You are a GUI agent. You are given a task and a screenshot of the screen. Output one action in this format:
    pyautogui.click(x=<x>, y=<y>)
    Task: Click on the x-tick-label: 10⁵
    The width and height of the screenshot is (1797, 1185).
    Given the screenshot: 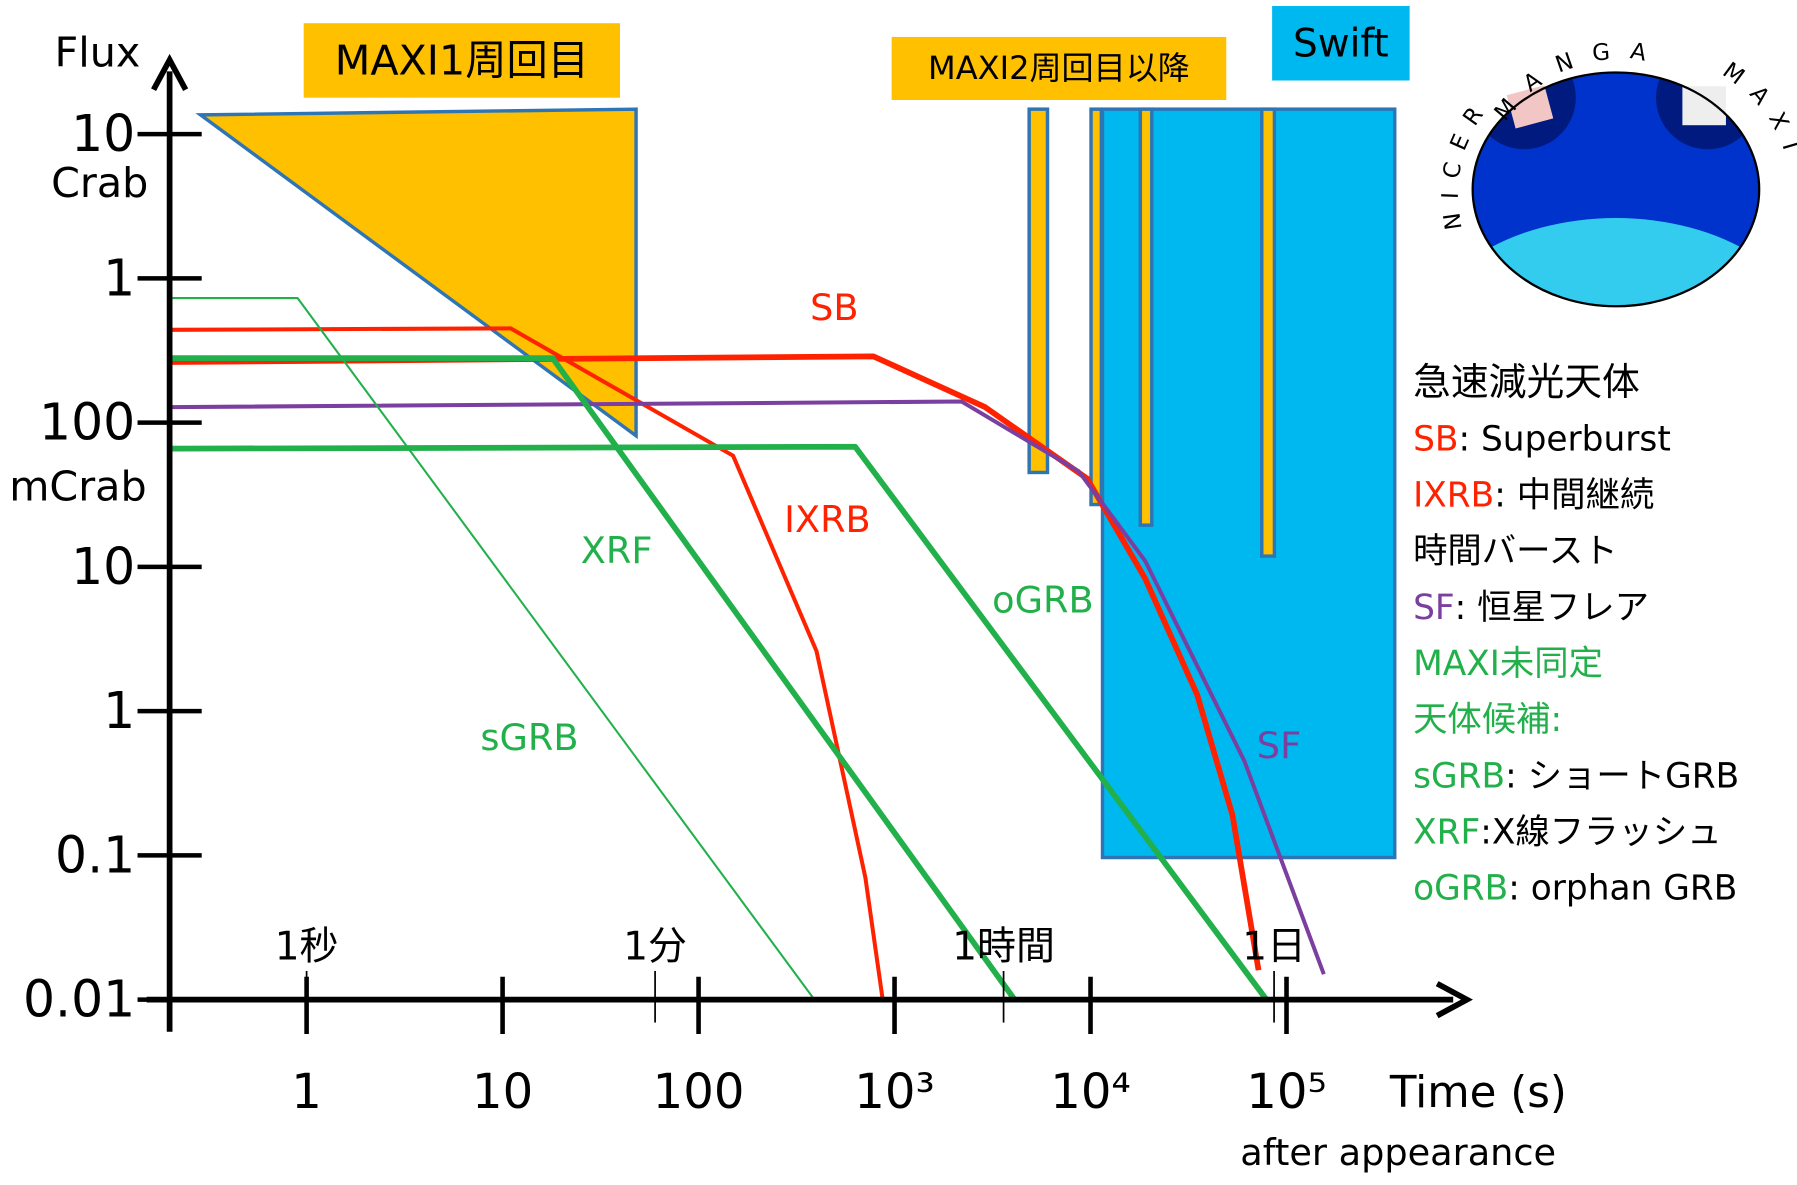 What is the action you would take?
    pyautogui.click(x=1286, y=1092)
    